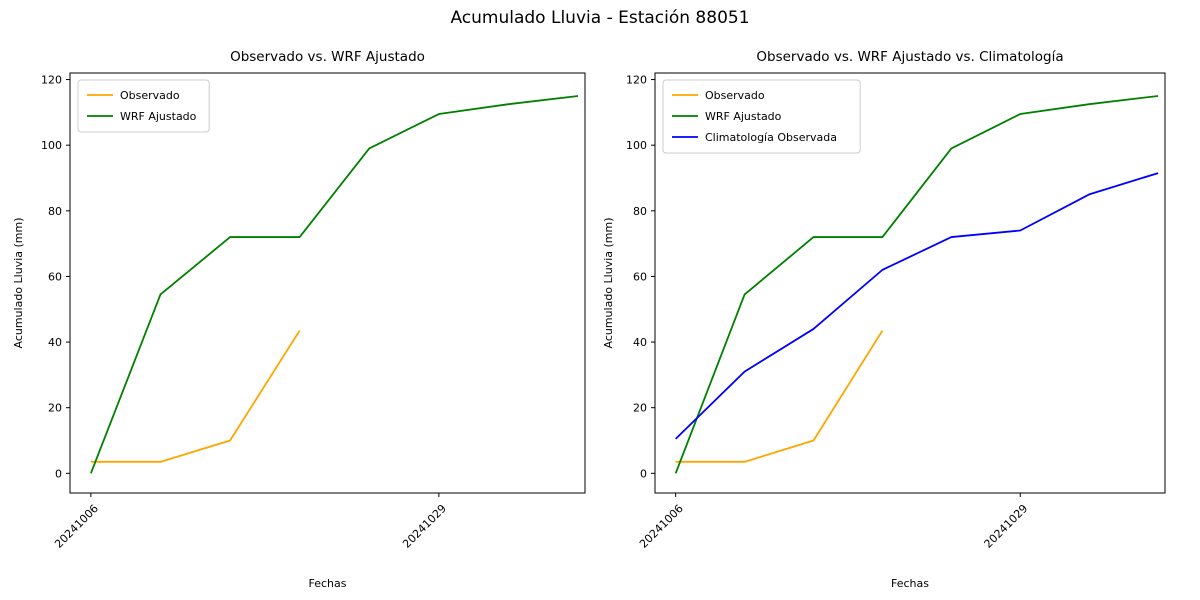 The height and width of the screenshot is (600, 1200). What do you see at coordinates (771, 137) in the screenshot?
I see `legend-label: Climatología Observada` at bounding box center [771, 137].